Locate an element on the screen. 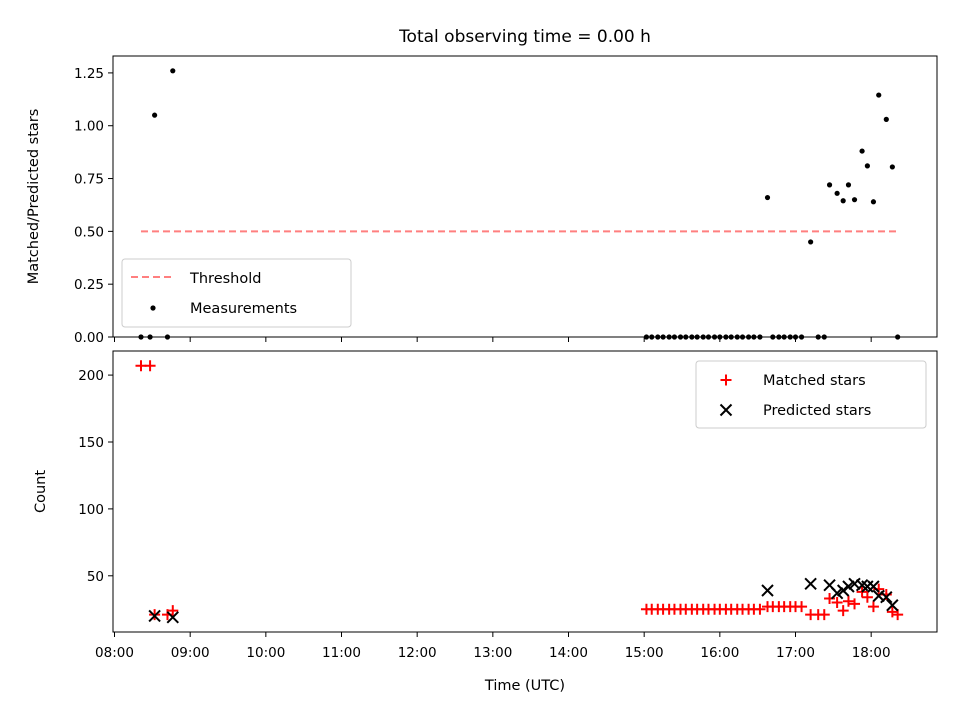 The height and width of the screenshot is (720, 960). bottom-x-tick-label: 12:00 is located at coordinates (417, 653).